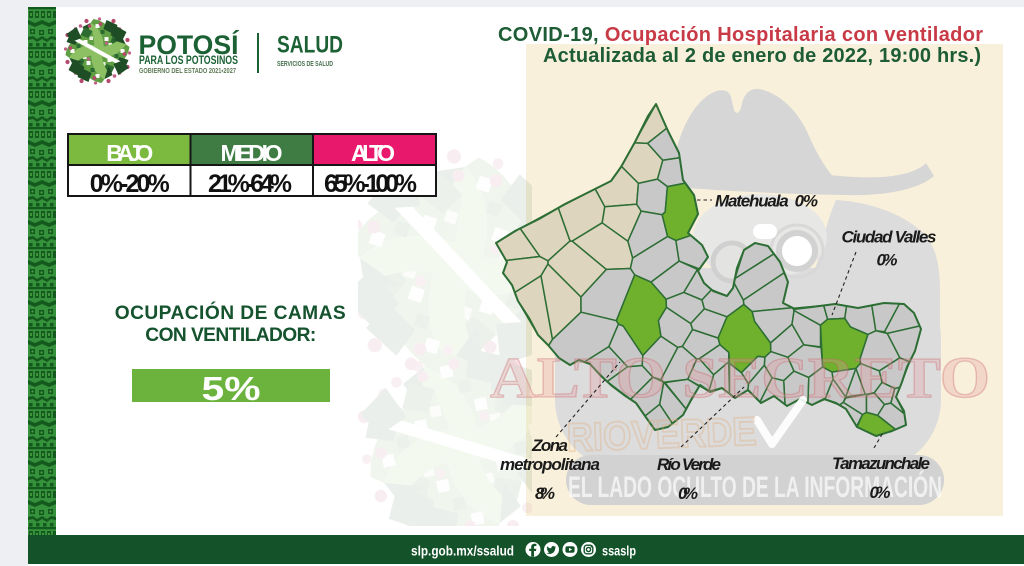  I want to click on svg-text: metropolitana, so click(550, 464).